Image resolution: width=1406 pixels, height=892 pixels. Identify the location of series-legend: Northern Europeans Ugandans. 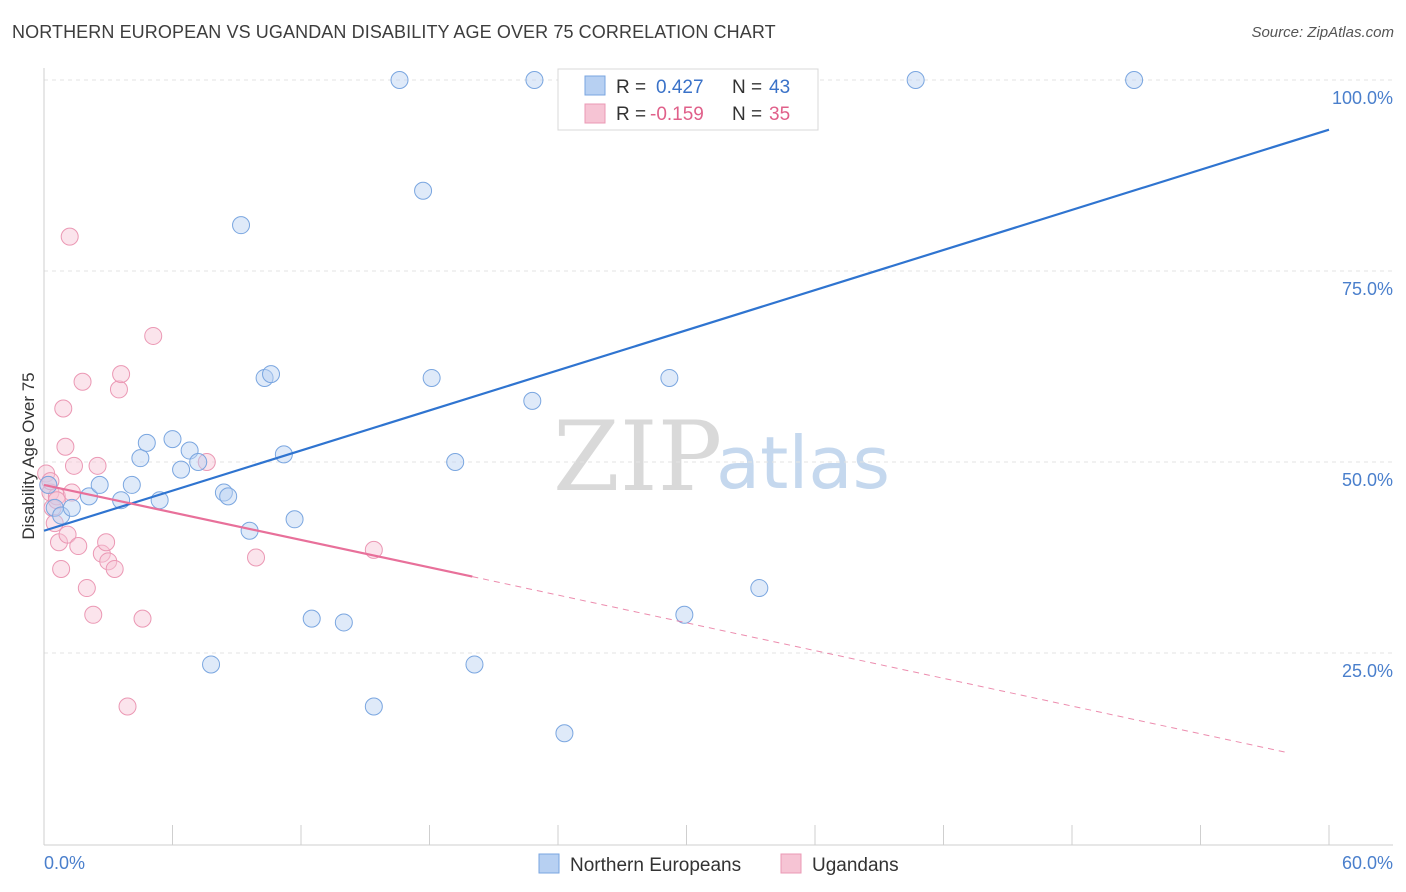
(718, 864).